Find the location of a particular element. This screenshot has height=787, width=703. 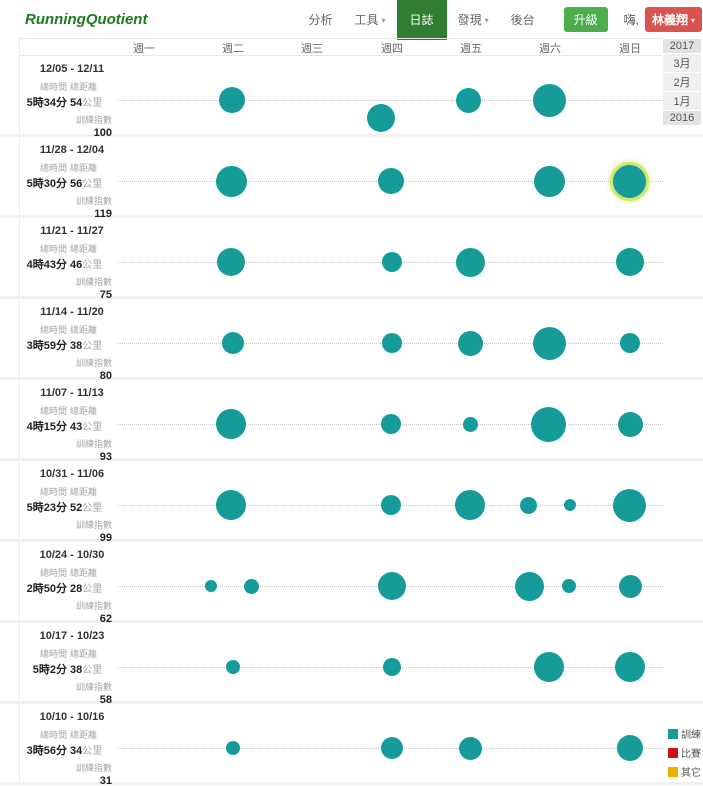

week-row: 10/24 - 10/30 總時間 總距離 2時50分 28公里 訓練指數 62 is located at coordinates (351, 583).